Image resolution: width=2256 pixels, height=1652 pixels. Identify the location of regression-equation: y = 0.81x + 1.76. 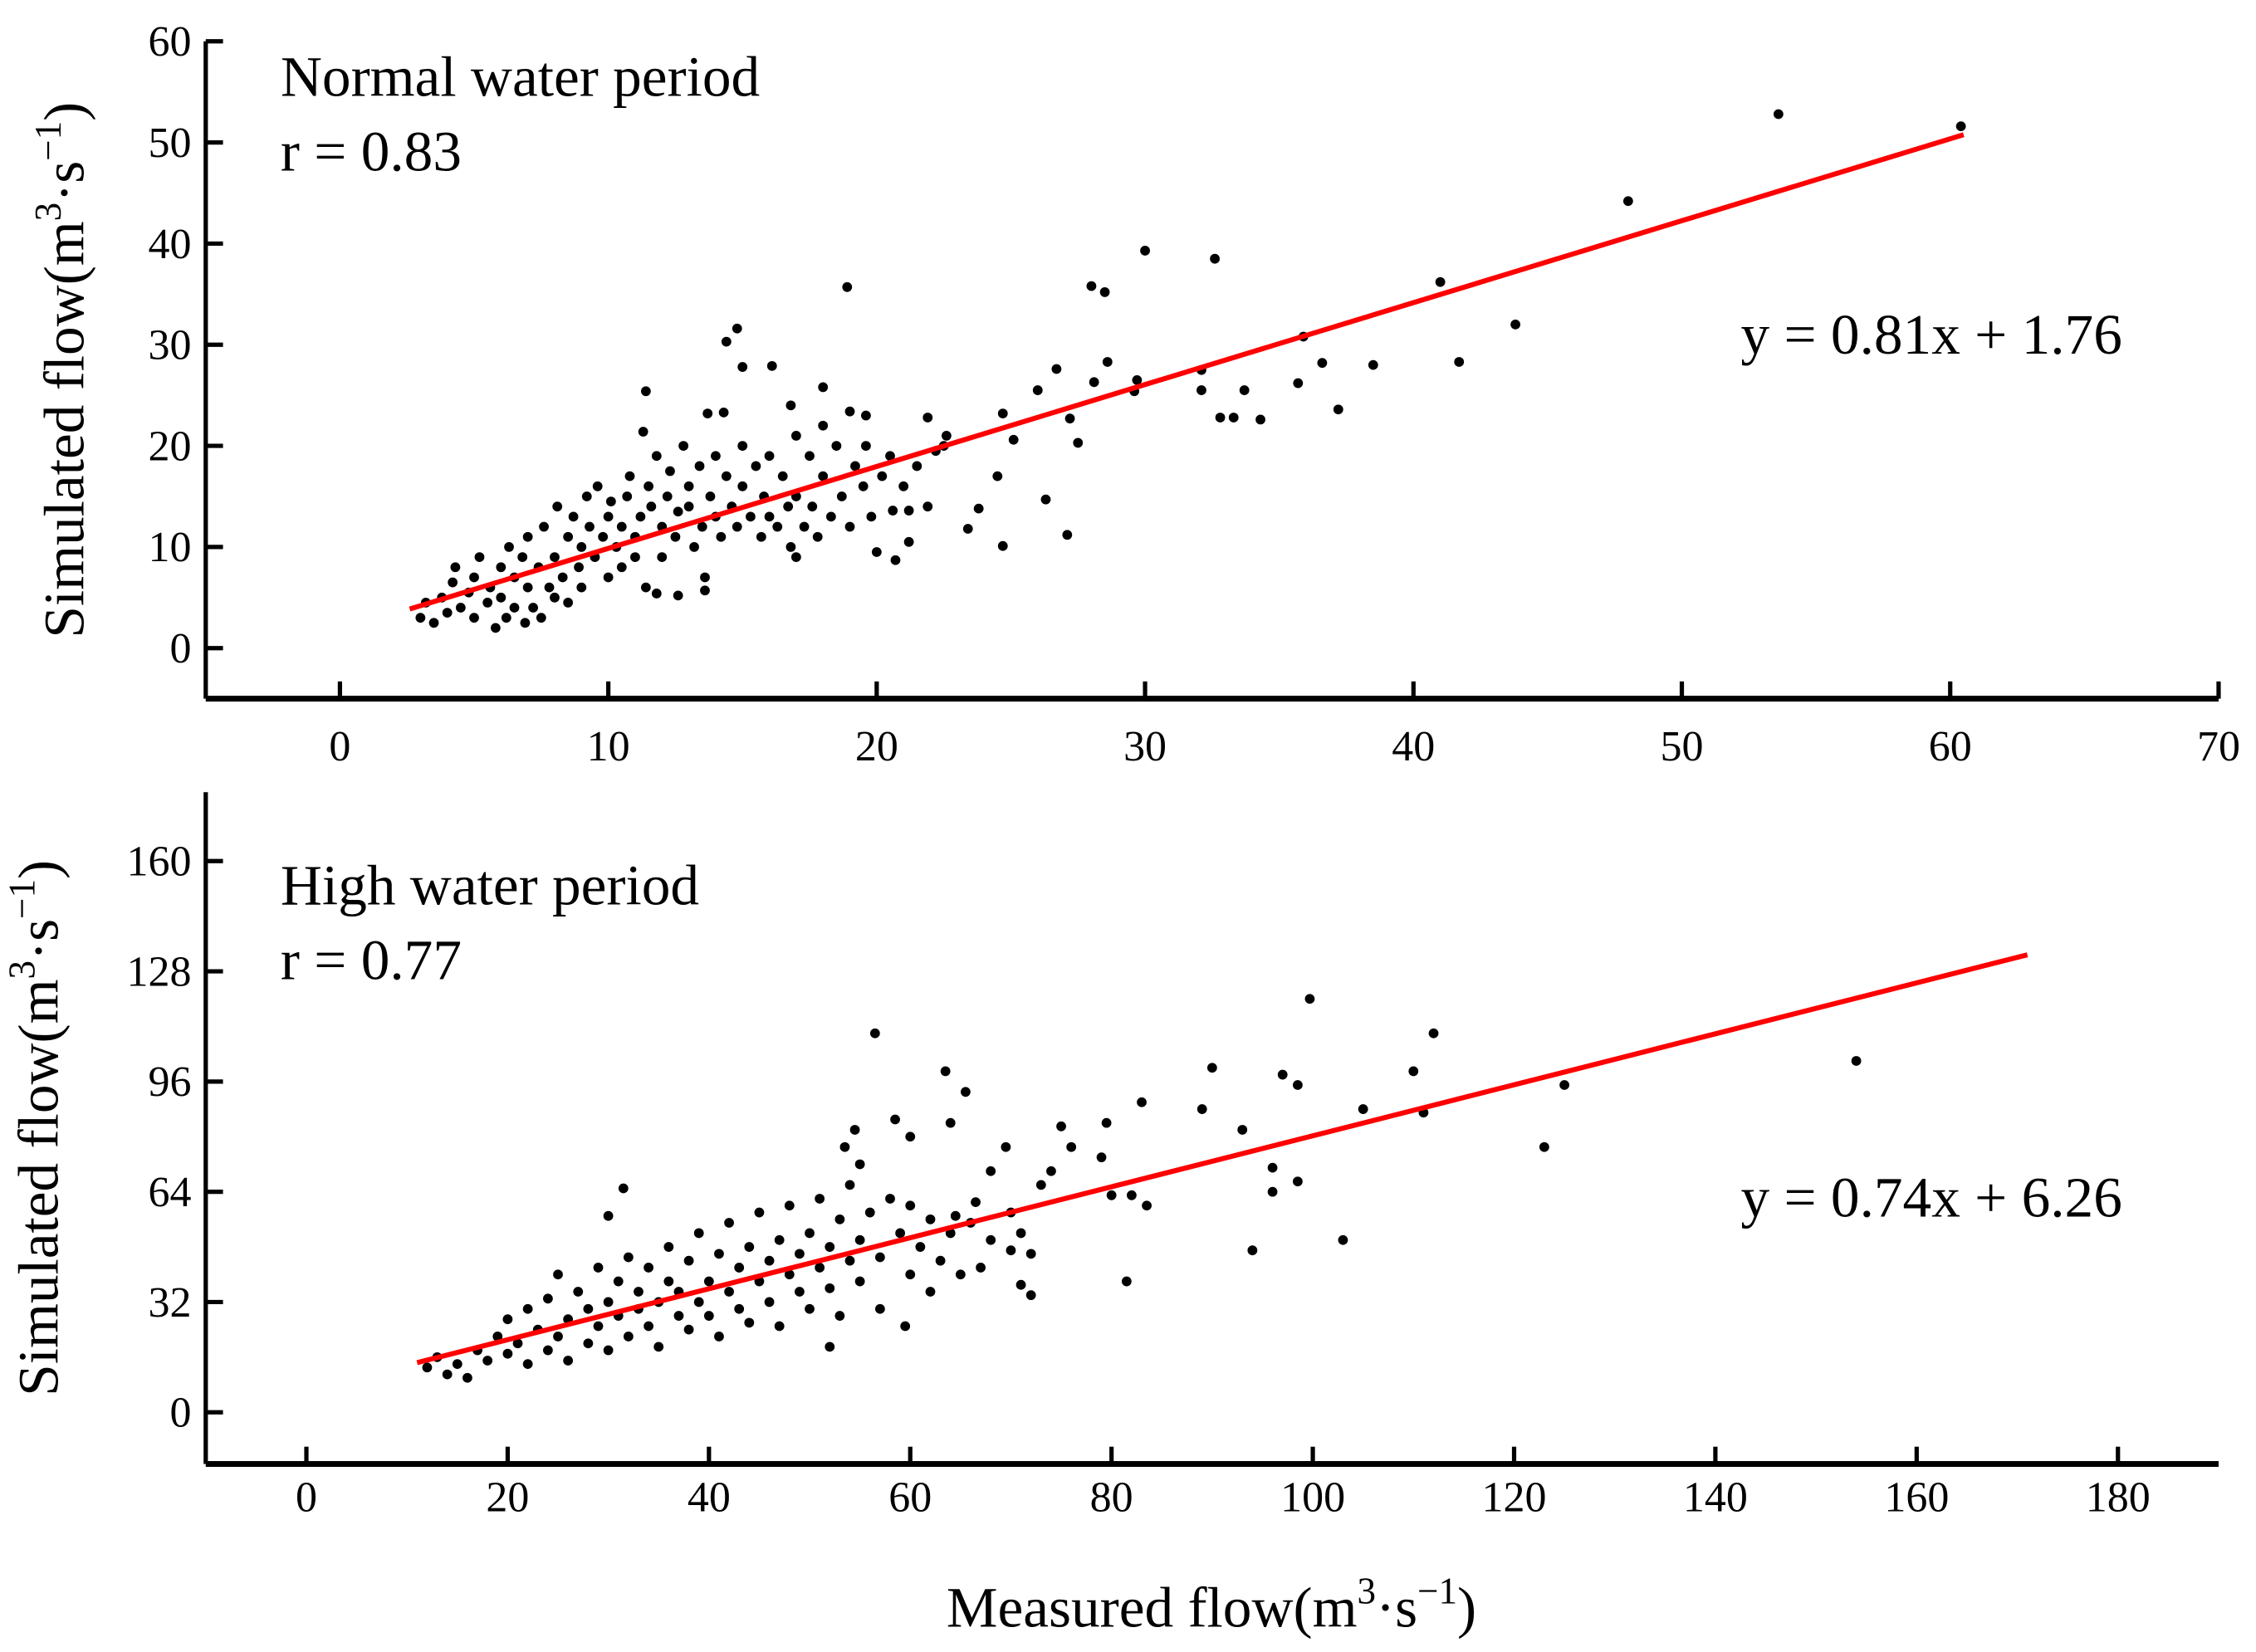
(1932, 334).